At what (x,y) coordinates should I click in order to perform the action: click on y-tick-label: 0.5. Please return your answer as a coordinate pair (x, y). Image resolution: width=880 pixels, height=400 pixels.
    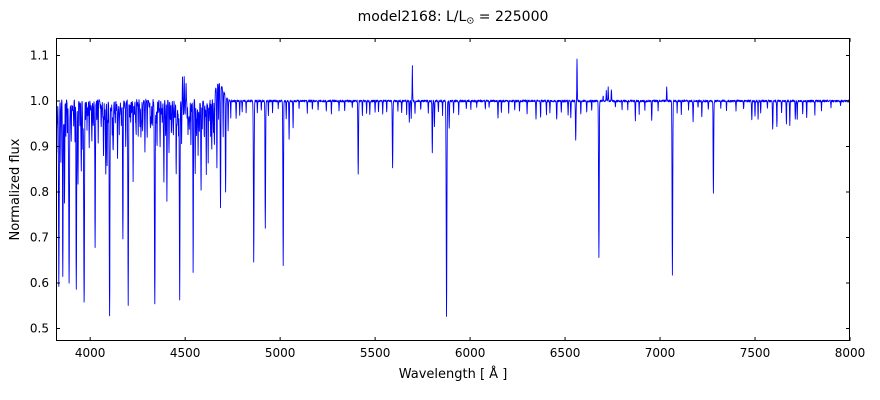
    Looking at the image, I should click on (39, 328).